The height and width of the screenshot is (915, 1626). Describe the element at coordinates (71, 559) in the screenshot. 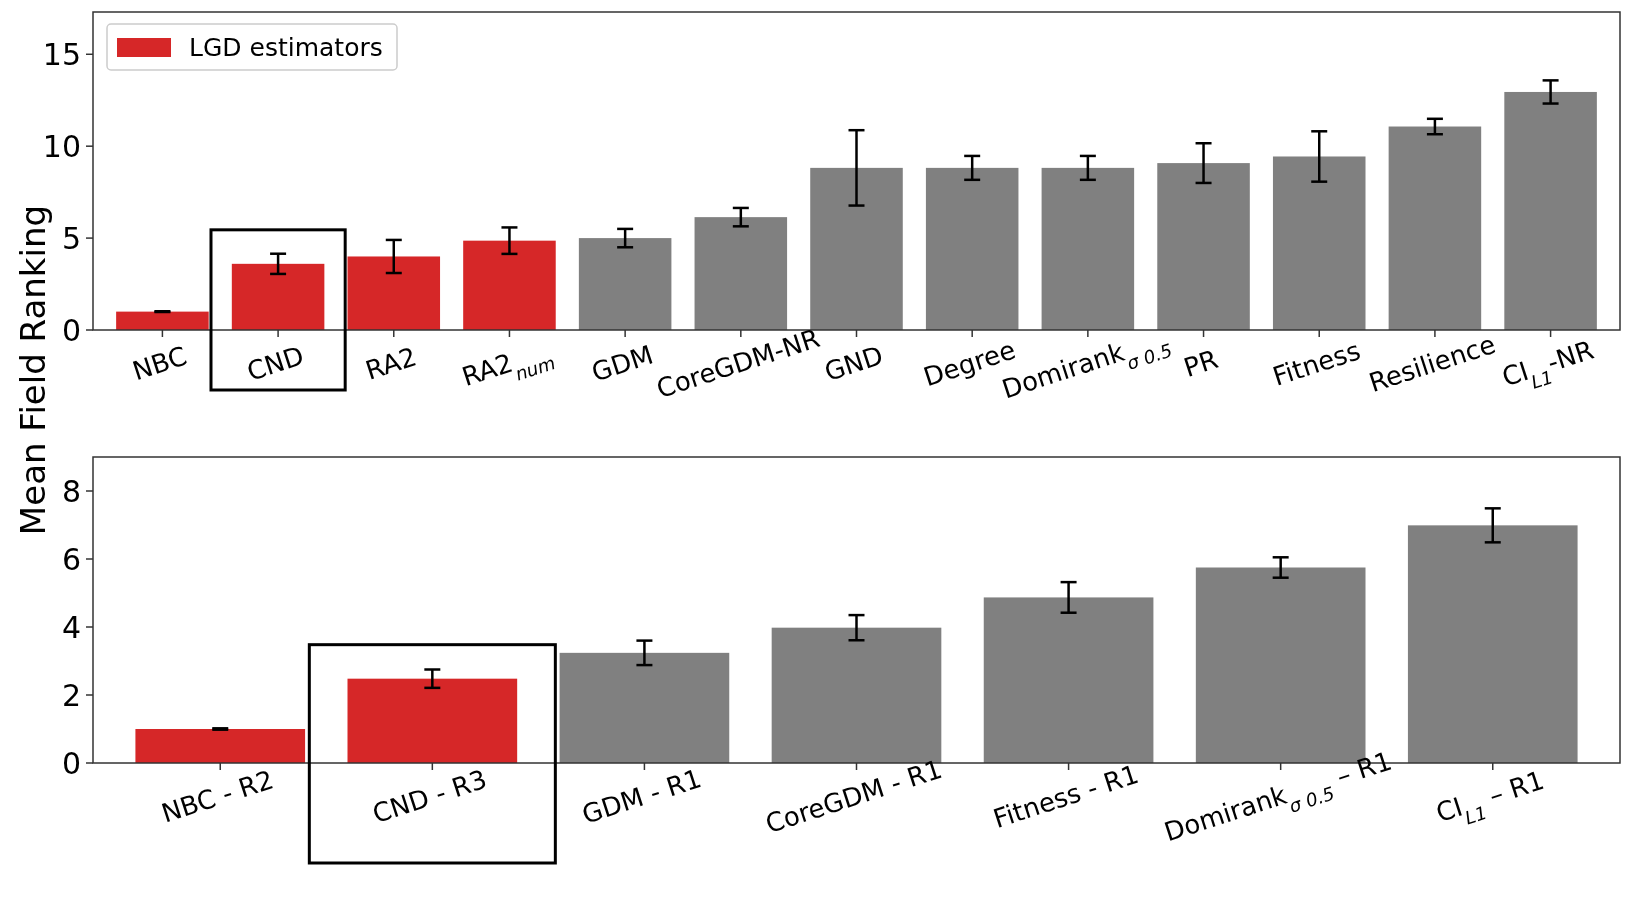

I see `y-tick-label: 6` at that location.